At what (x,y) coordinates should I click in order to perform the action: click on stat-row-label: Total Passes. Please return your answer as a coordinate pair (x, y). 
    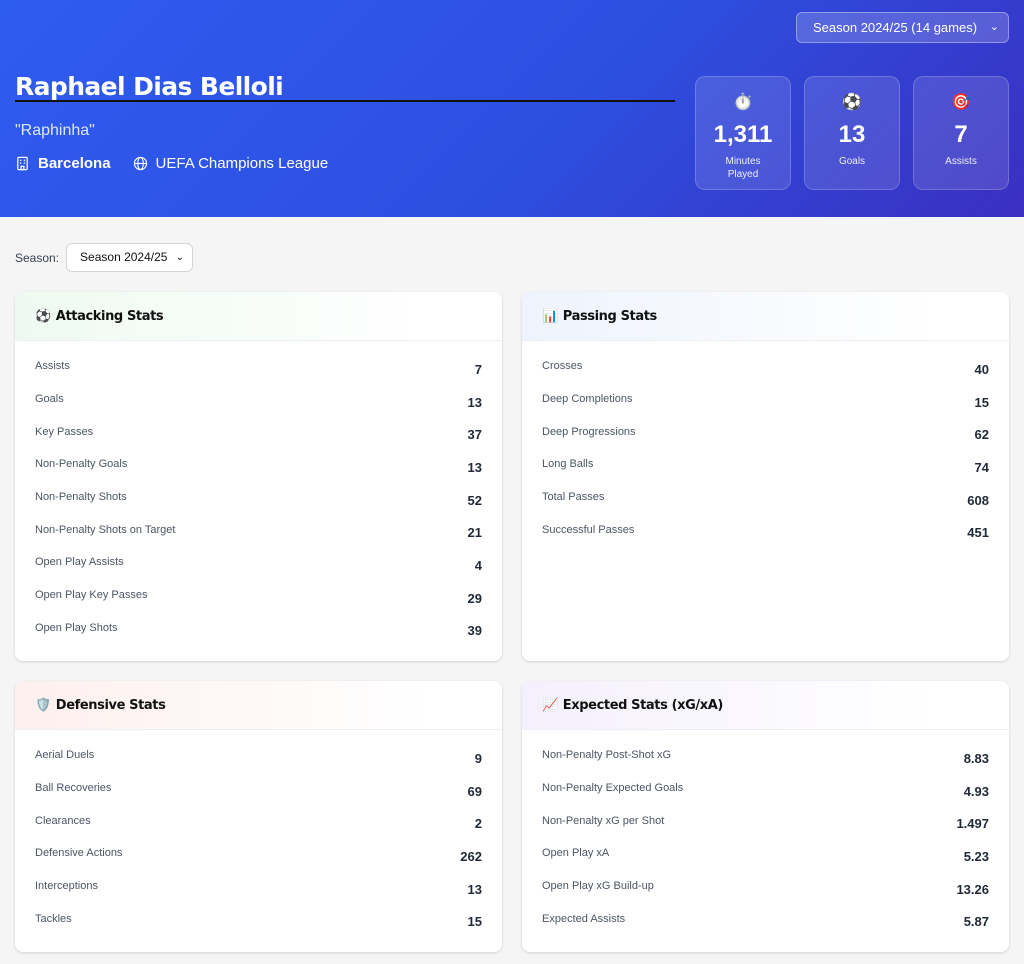
    Looking at the image, I should click on (573, 497).